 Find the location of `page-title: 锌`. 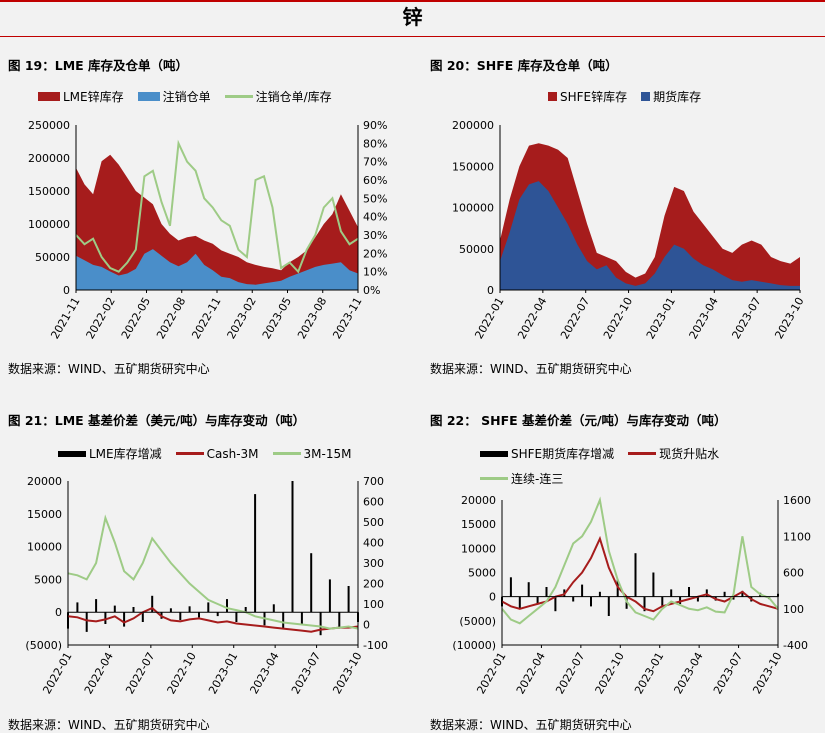

page-title: 锌 is located at coordinates (412, 17).